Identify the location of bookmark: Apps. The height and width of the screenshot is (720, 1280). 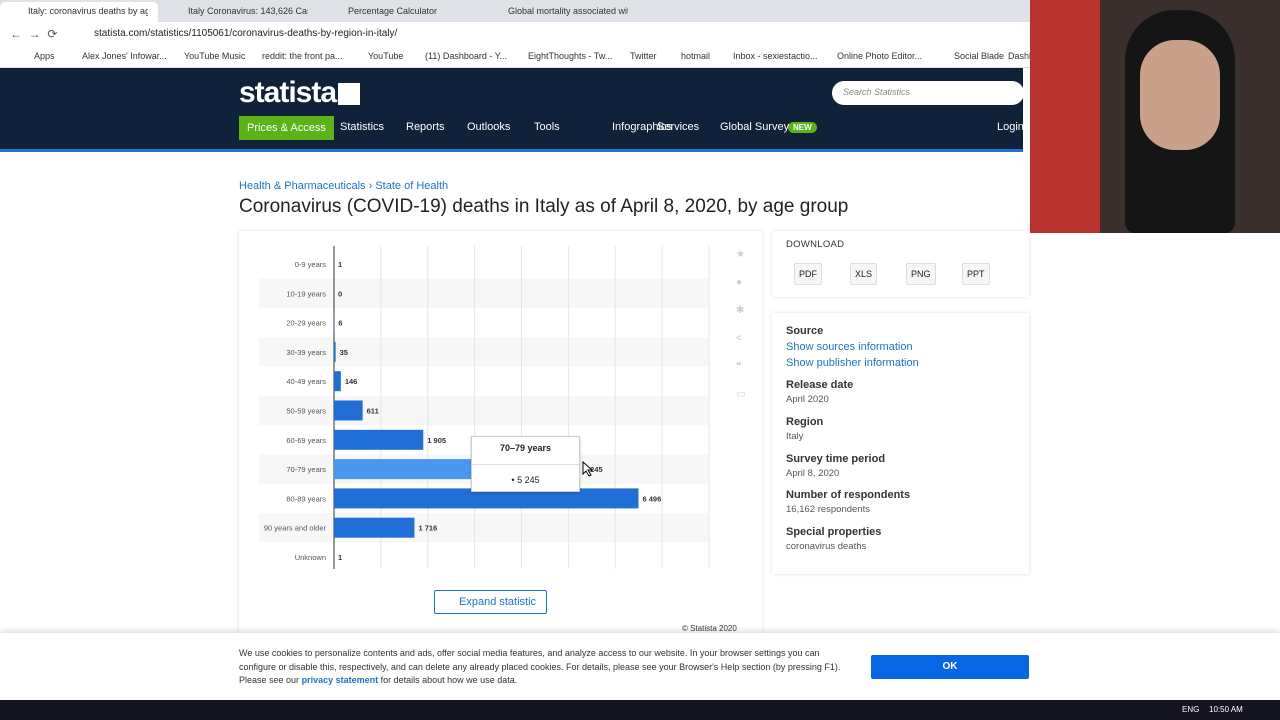
(44, 56).